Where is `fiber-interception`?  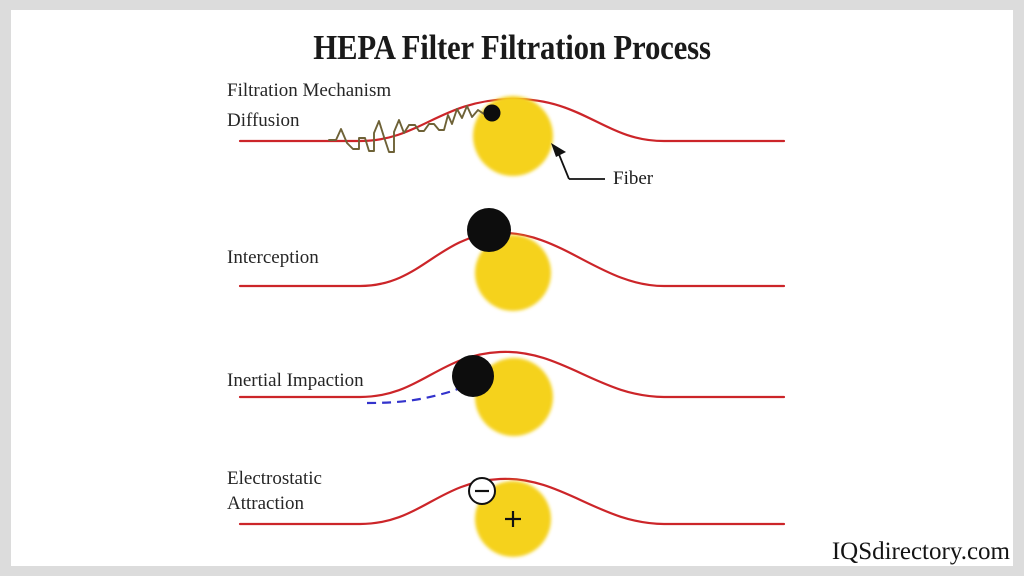
fiber-interception is located at coordinates (513, 273).